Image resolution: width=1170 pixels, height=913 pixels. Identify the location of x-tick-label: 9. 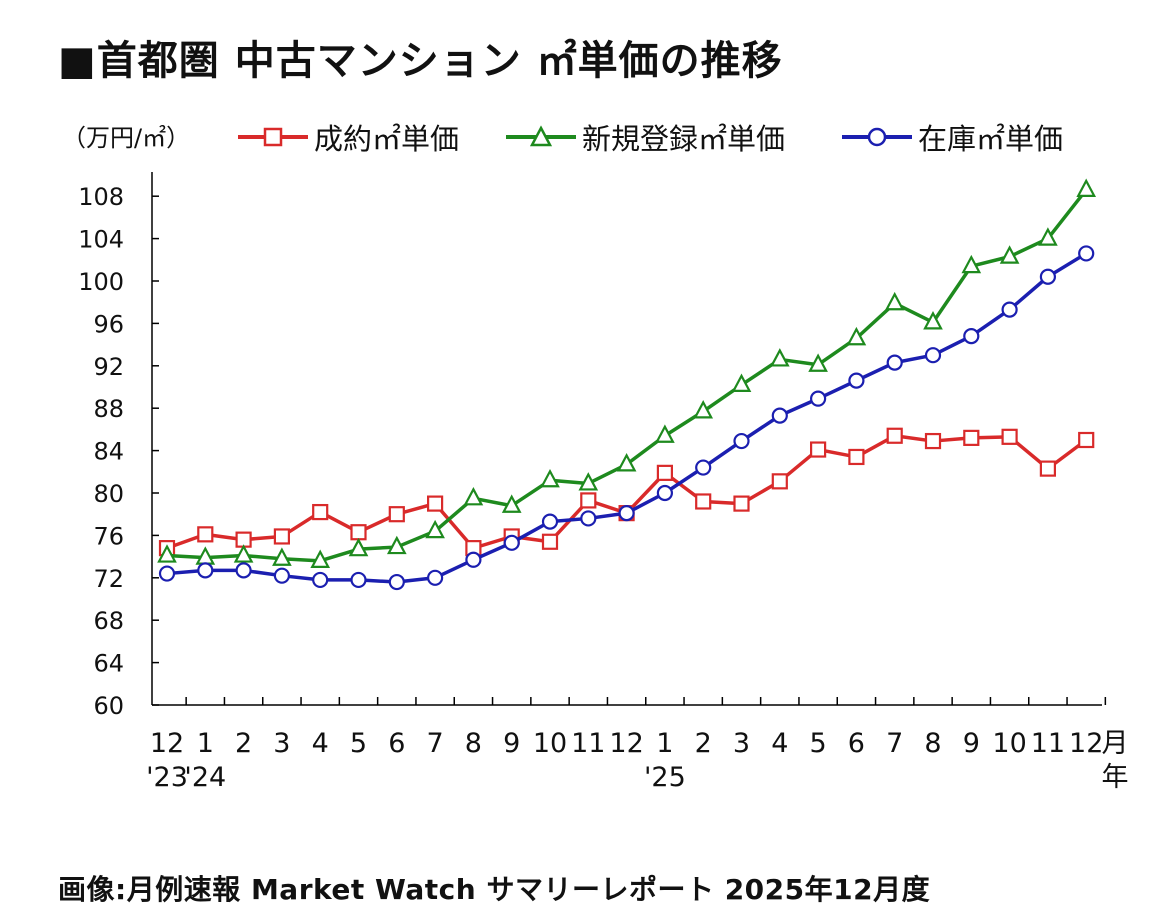
(971, 743).